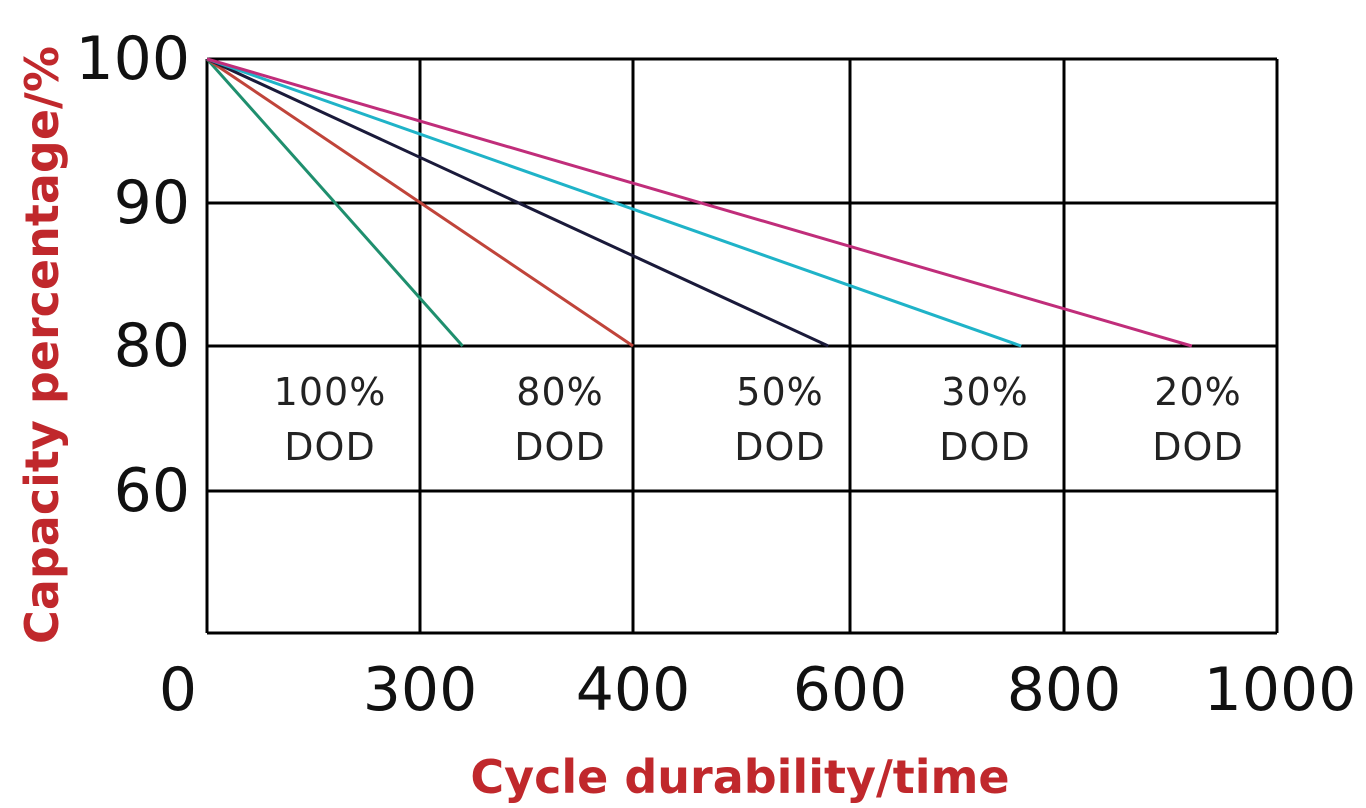 The height and width of the screenshot is (808, 1366). Describe the element at coordinates (132, 59) in the screenshot. I see `y-tick-label: 100` at that location.